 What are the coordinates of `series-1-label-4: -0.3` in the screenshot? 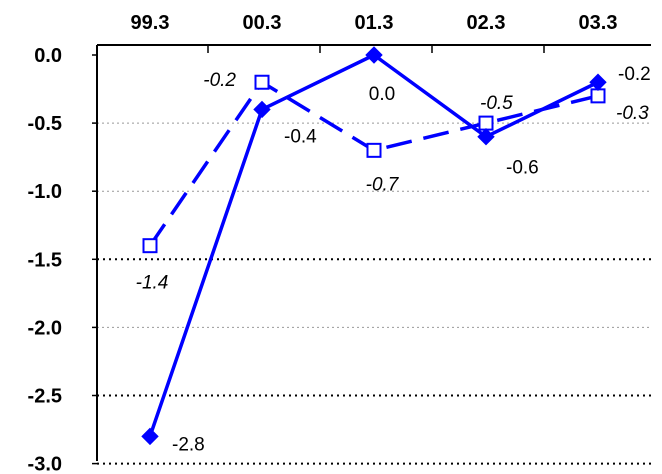 It's located at (632, 113).